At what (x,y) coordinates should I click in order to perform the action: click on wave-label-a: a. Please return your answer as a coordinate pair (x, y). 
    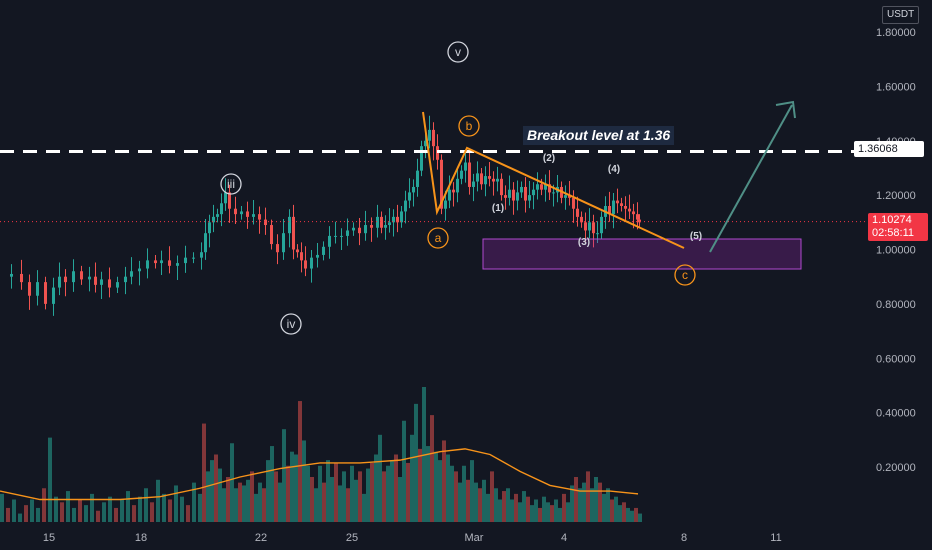
    Looking at the image, I should click on (438, 238).